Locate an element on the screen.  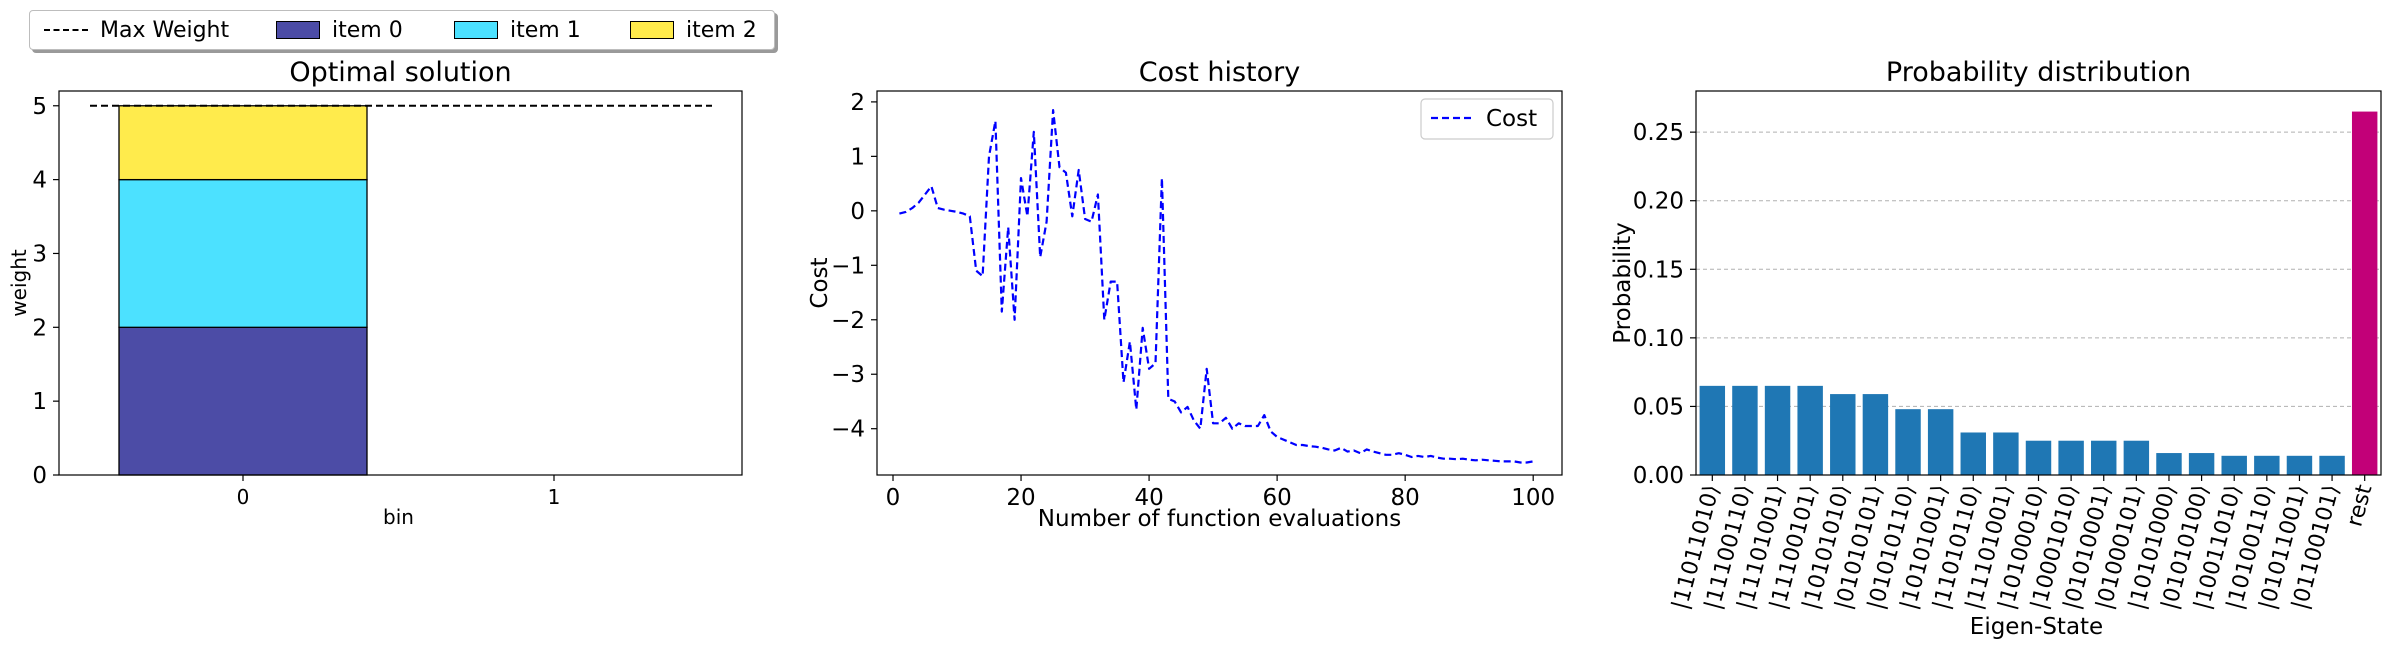
legend-entry-item-0: item 0 is located at coordinates (339, 30).